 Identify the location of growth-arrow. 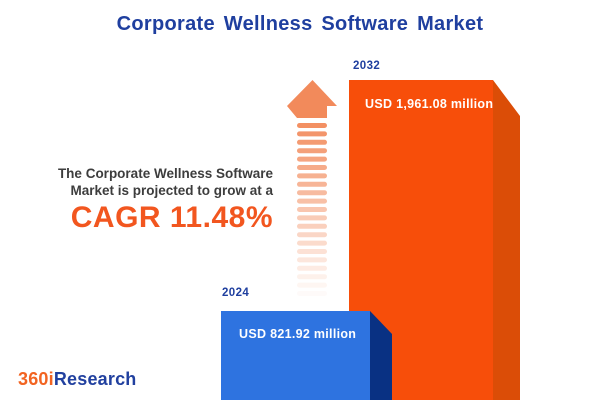
(312, 188).